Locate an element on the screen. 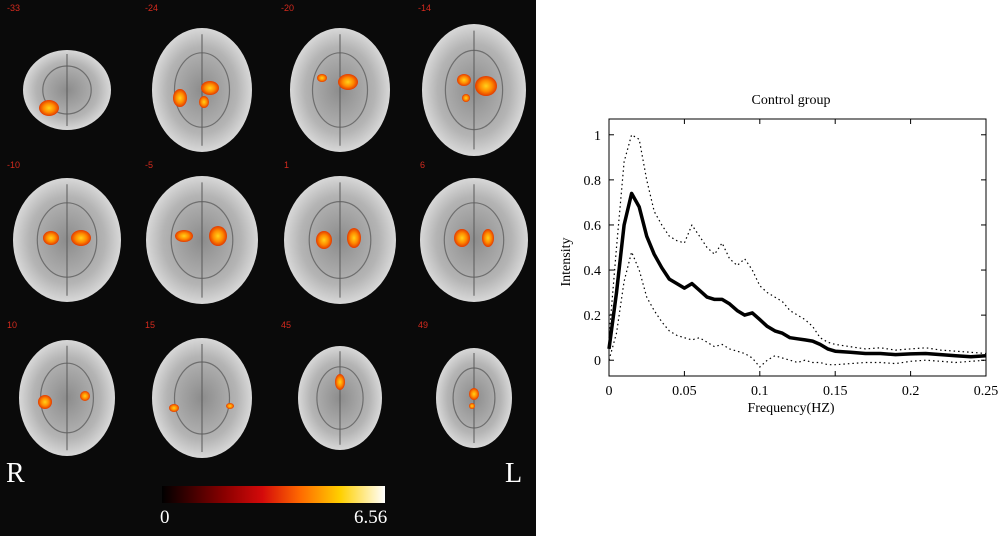  colorbar-max-label: 6.56 is located at coordinates (371, 517).